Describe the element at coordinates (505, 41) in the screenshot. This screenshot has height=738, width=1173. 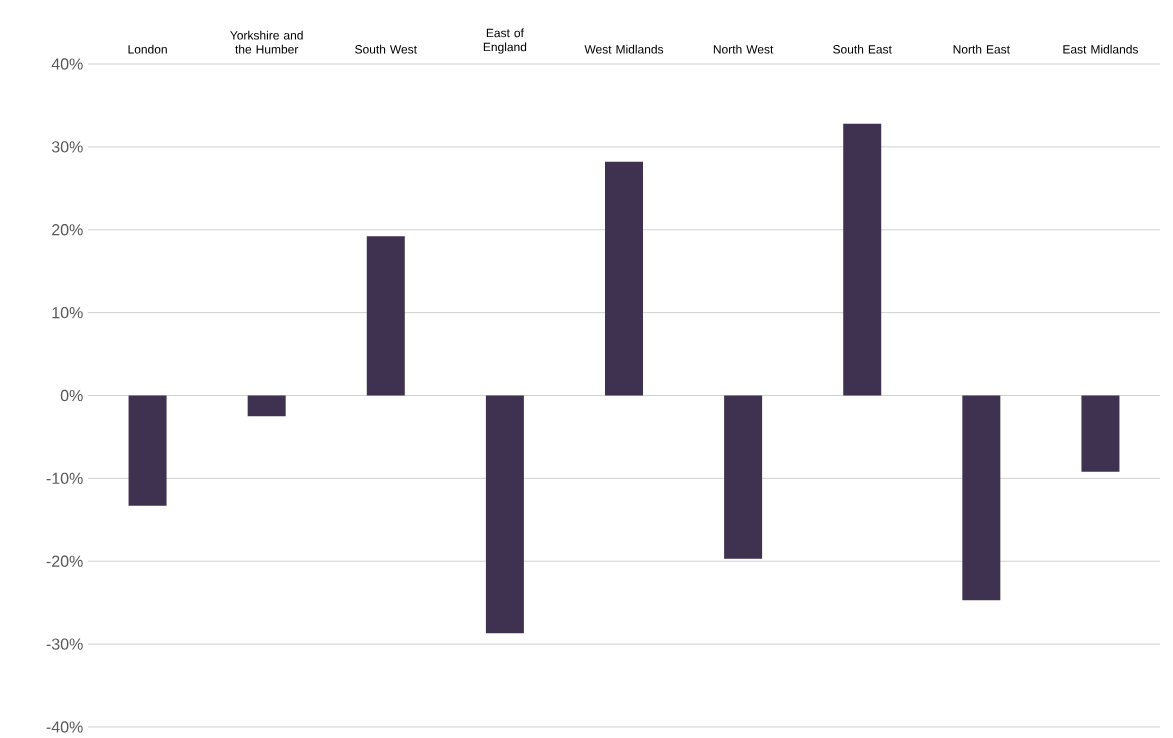
I see `x-tick-label: East of England` at that location.